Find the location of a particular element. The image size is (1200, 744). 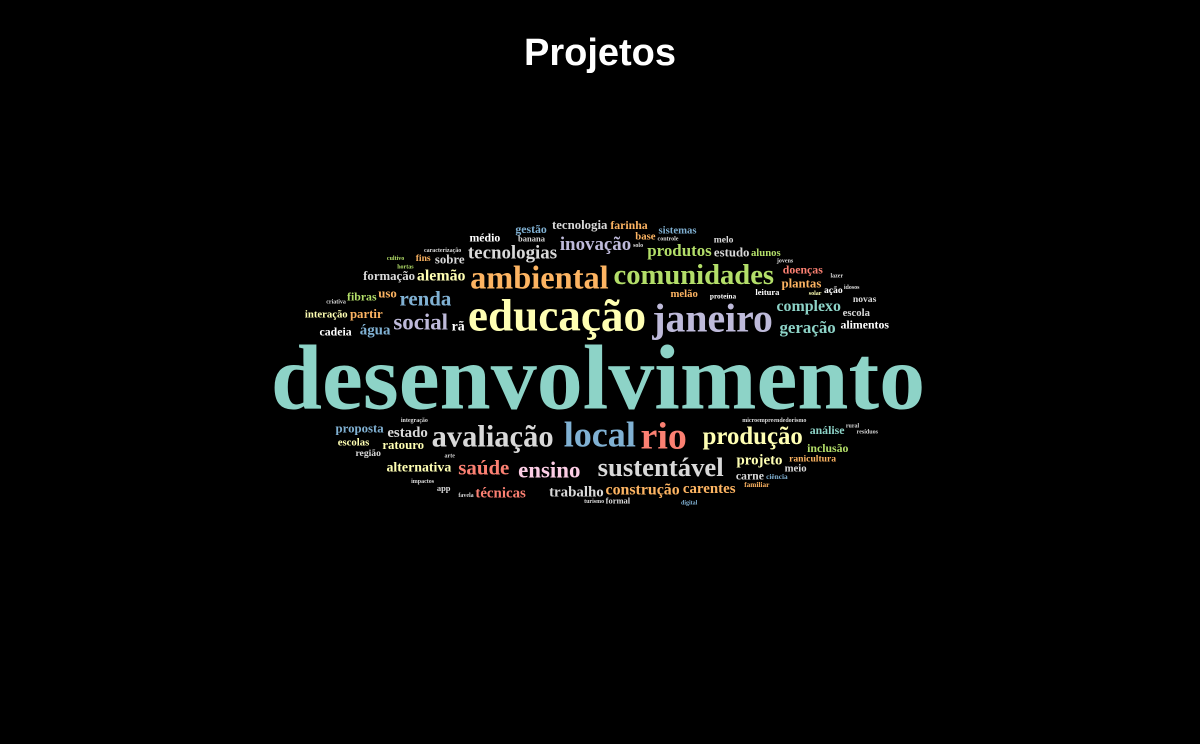

word-177: idosos is located at coordinates (852, 288).